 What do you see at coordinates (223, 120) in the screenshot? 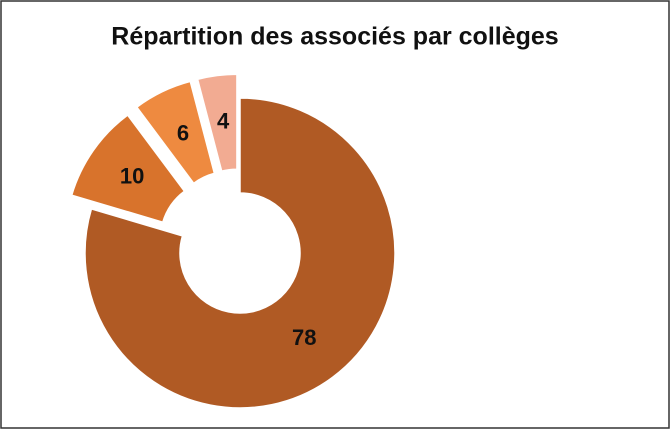
I see `data-label: 4` at bounding box center [223, 120].